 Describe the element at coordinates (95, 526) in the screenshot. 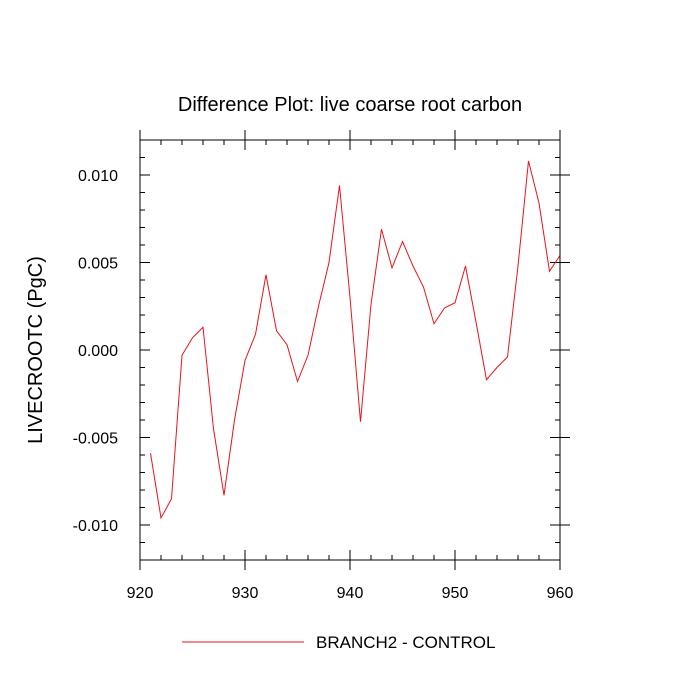

I see `y-tick-label: -0.010` at that location.